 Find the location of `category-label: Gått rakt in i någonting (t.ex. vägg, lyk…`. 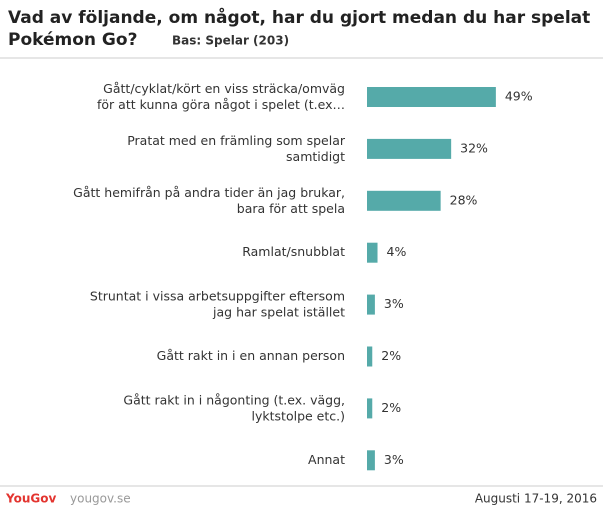

category-label: Gått rakt in i någonting (t.ex. vägg, lyk… is located at coordinates (234, 407).